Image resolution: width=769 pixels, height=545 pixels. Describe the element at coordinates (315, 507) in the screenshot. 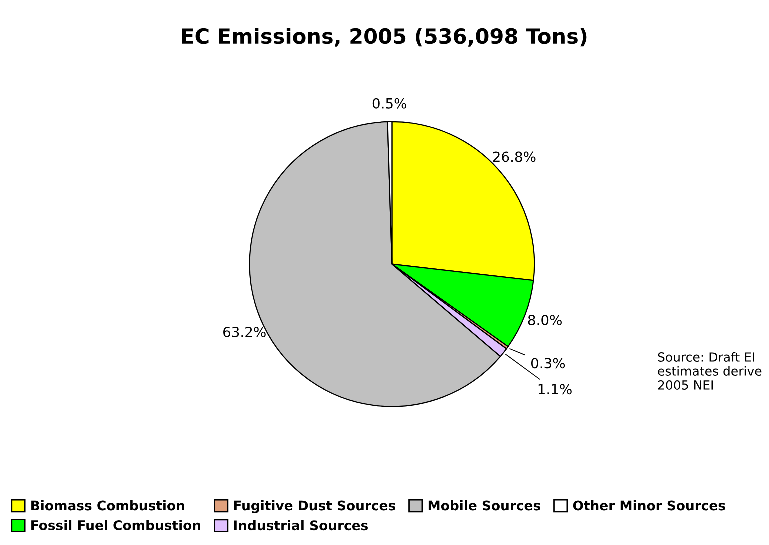

I see `legend-label: Fugitive Dust Sources` at that location.